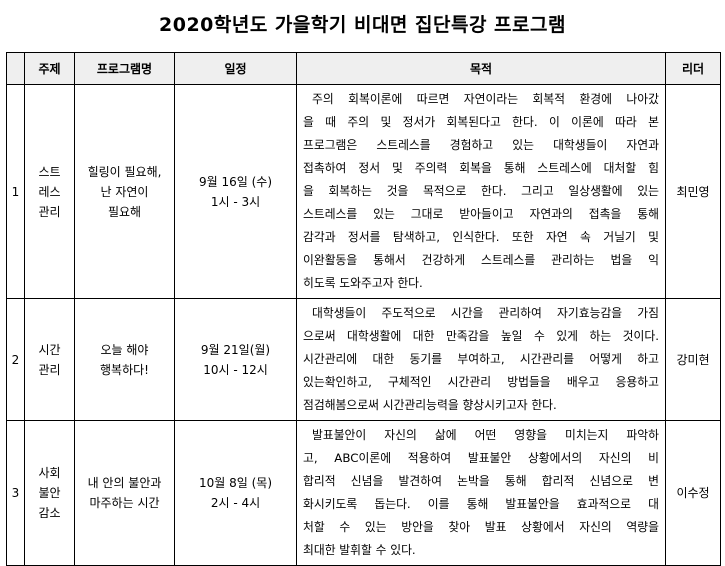 This screenshot has width=725, height=566. What do you see at coordinates (362, 25) in the screenshot?
I see `page-title: 2020학년도 가을학기 비대면 집단특강 프로그램` at bounding box center [362, 25].